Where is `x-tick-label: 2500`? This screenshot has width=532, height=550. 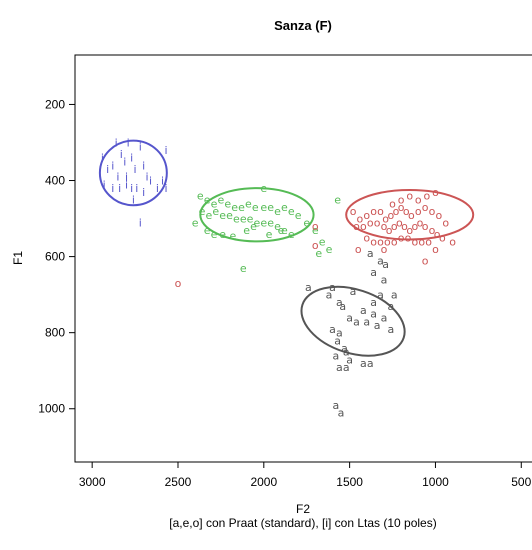
x-tick-label: 2500 is located at coordinates (178, 482).